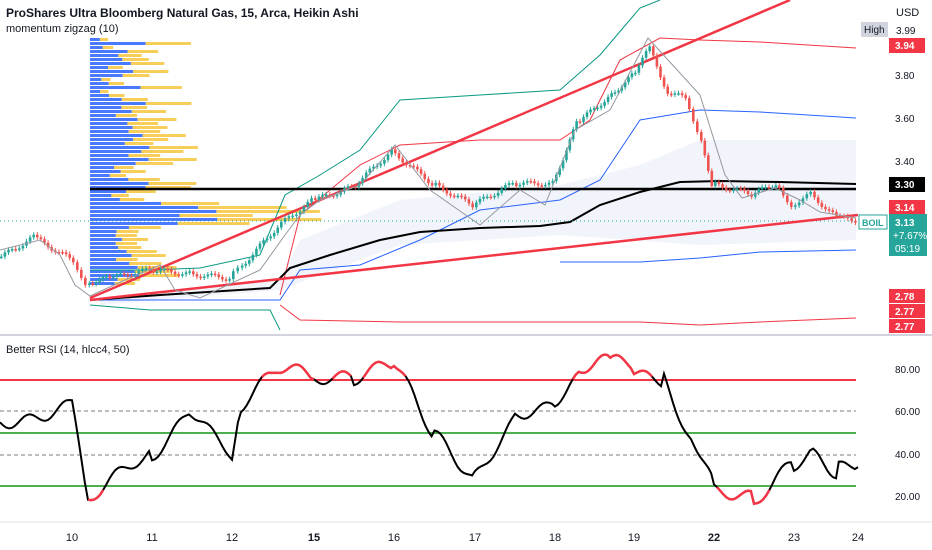 The width and height of the screenshot is (932, 550). Describe the element at coordinates (474, 257) in the screenshot. I see `lower-trendline` at that location.